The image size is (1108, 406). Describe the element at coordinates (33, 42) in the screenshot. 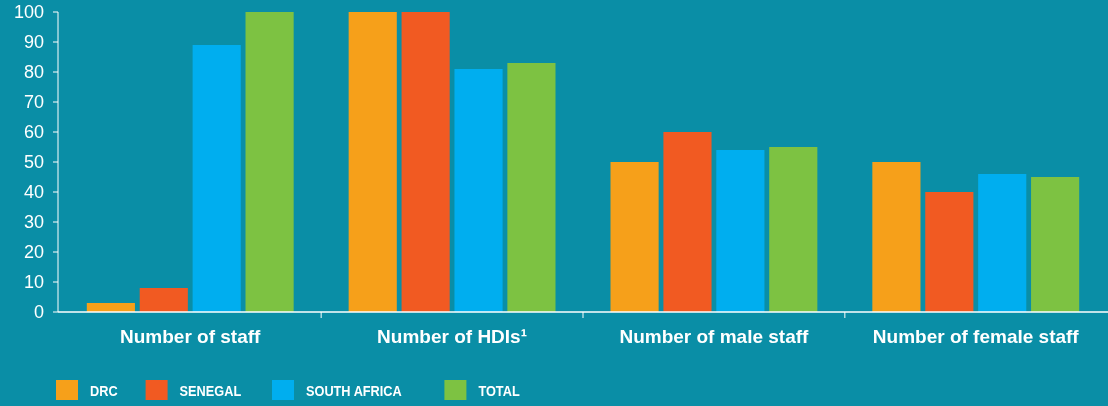

I see `y-tick-label: 90` at that location.